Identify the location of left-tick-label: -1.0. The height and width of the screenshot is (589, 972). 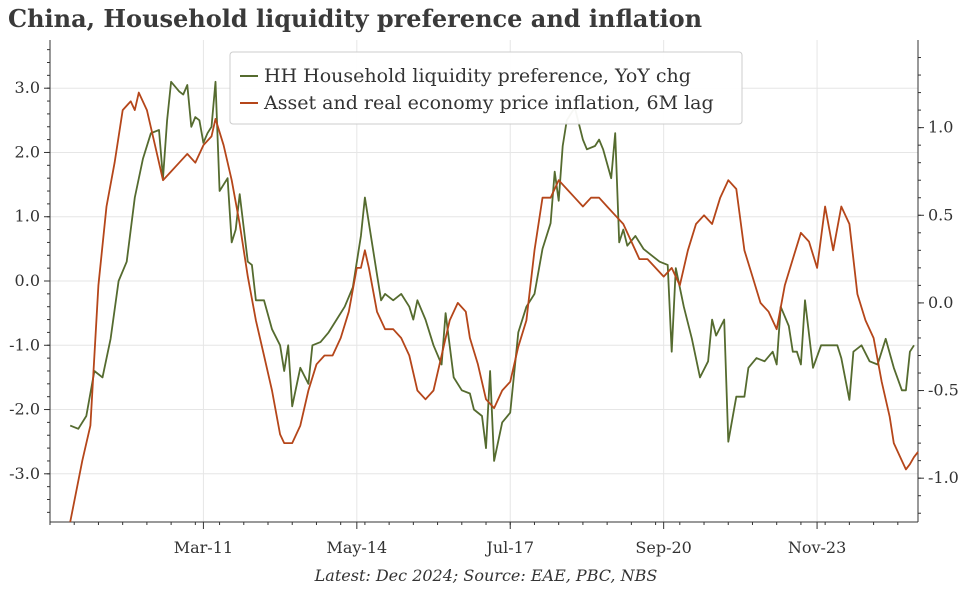
(24, 344).